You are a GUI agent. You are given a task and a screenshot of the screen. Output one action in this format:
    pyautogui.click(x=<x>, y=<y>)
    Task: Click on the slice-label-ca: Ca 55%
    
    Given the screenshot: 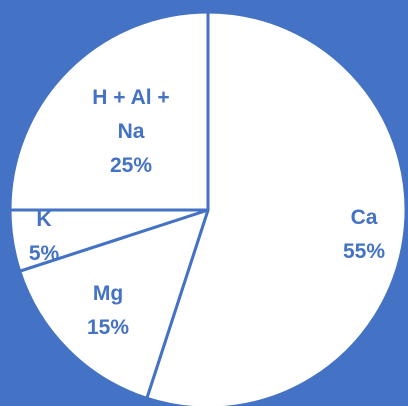 What is the action you would take?
    pyautogui.click(x=364, y=234)
    